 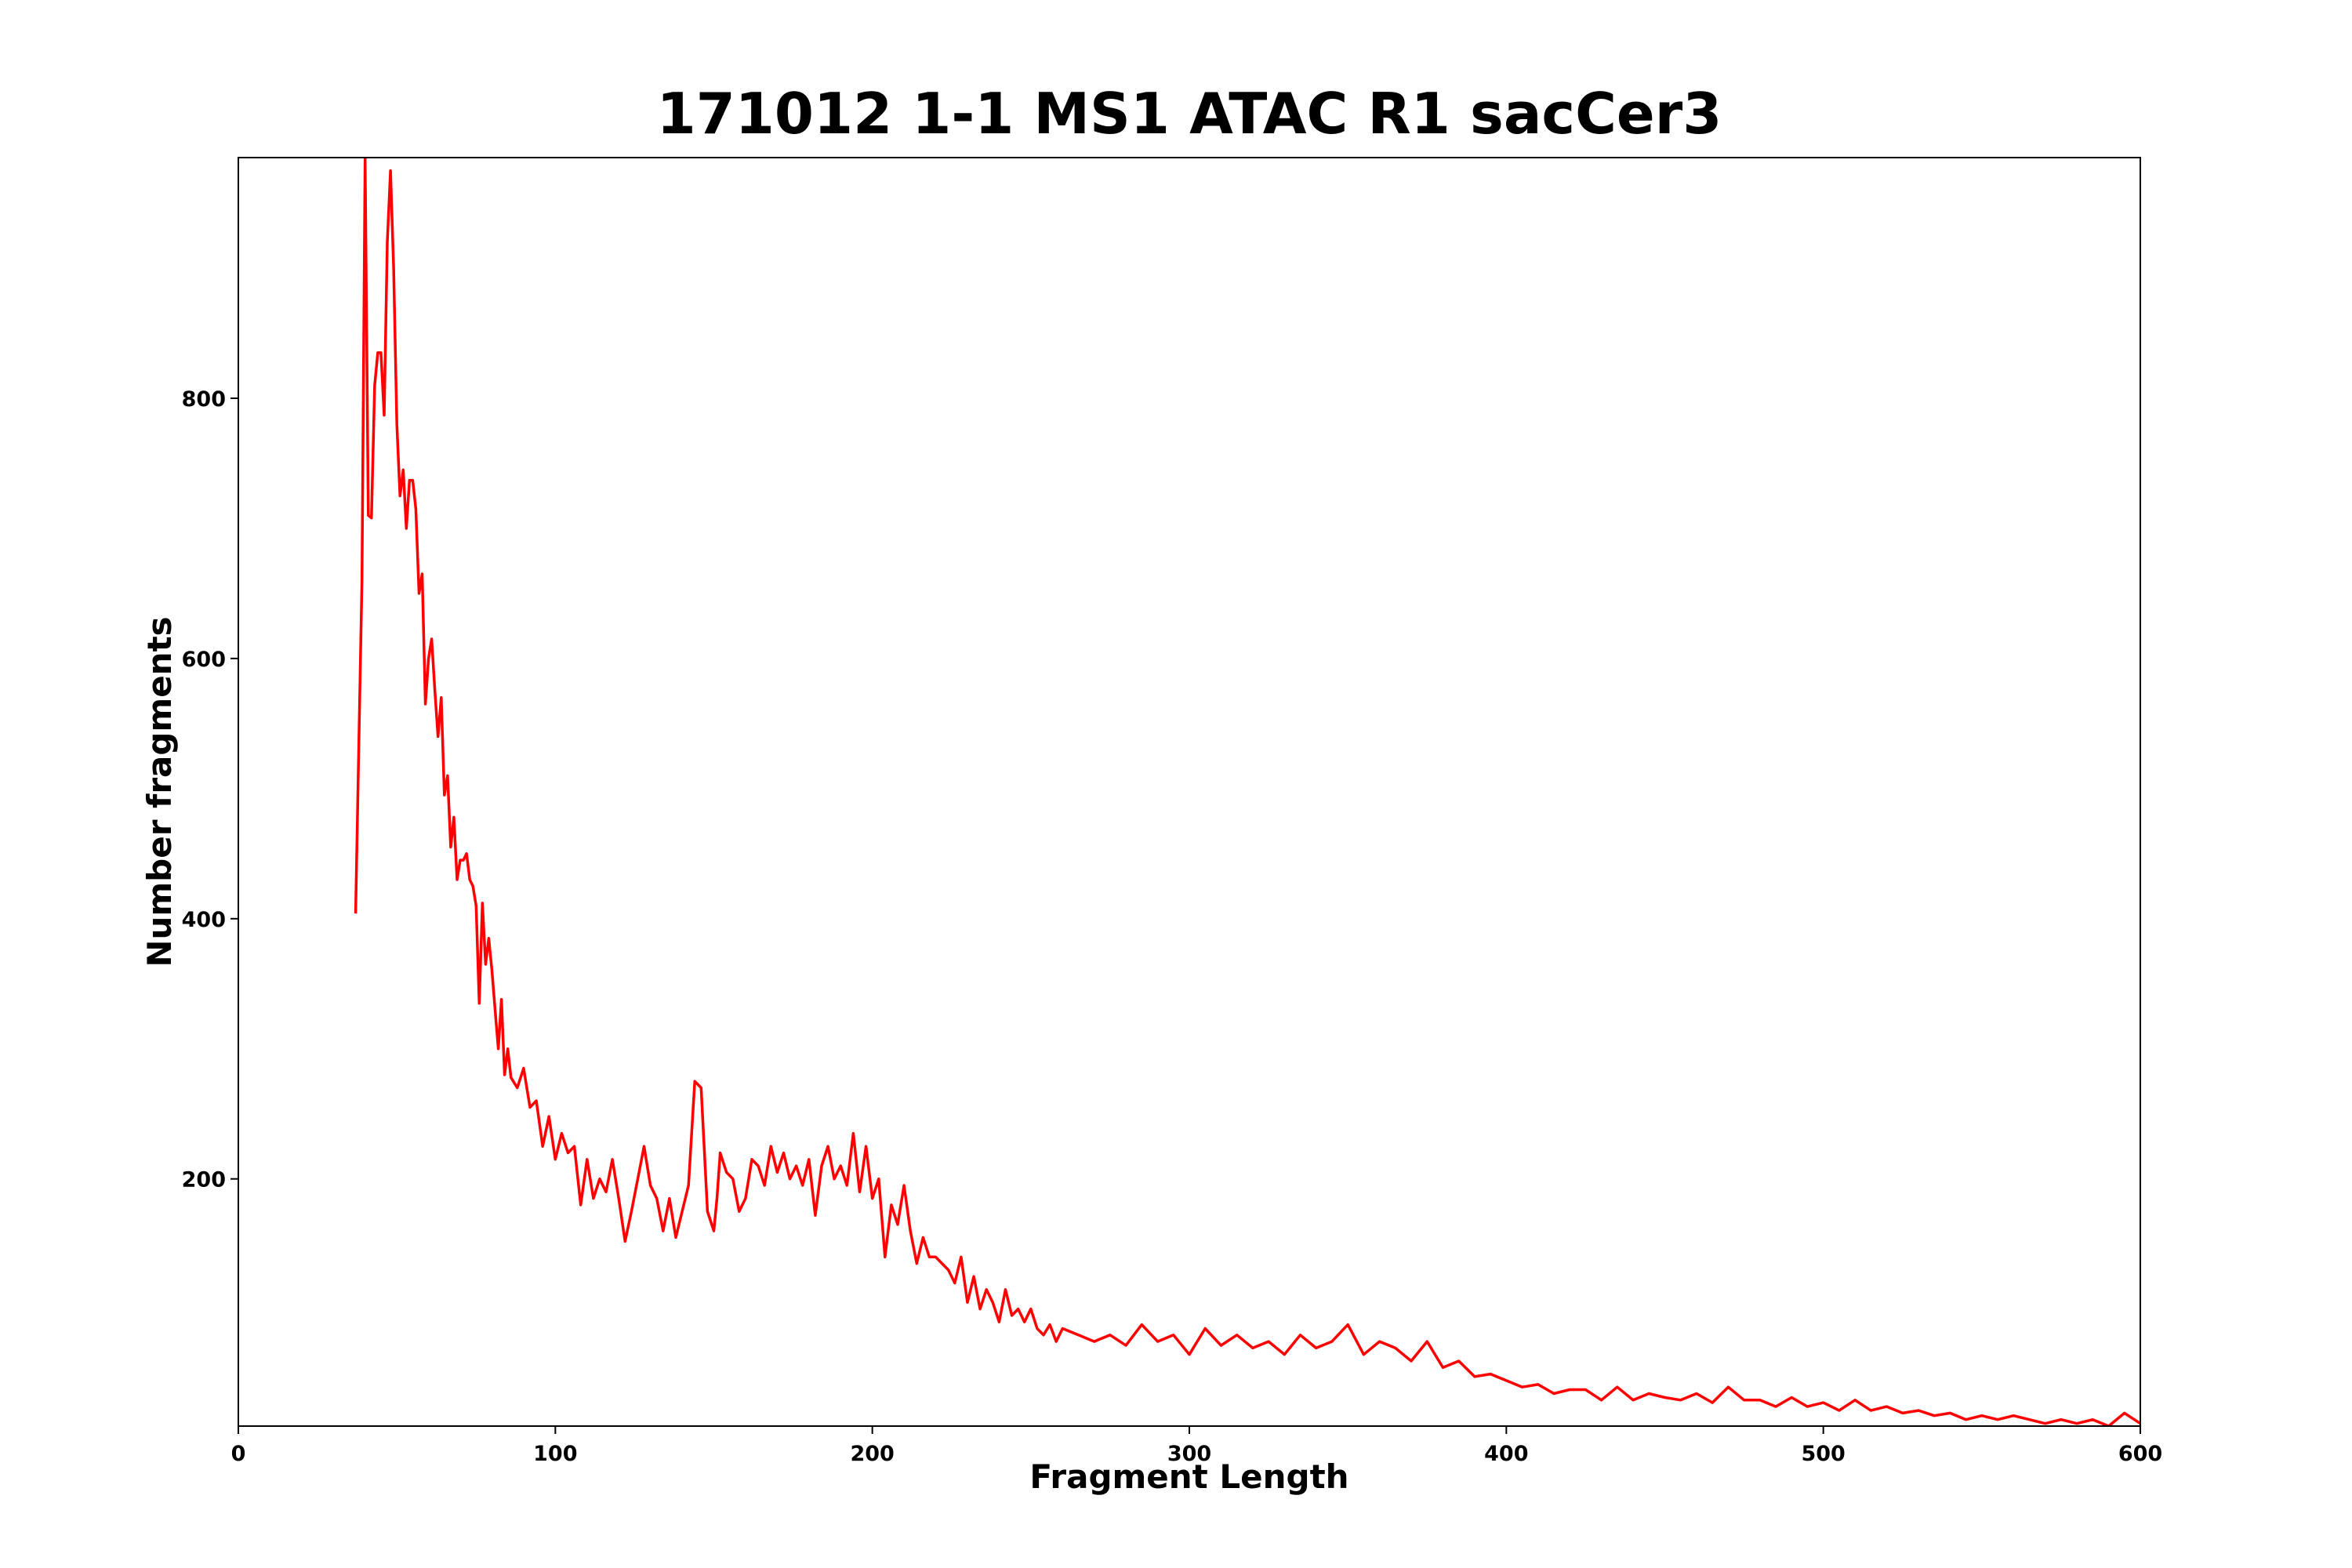 I want to click on x-tick-label: 400, so click(x=1506, y=1454).